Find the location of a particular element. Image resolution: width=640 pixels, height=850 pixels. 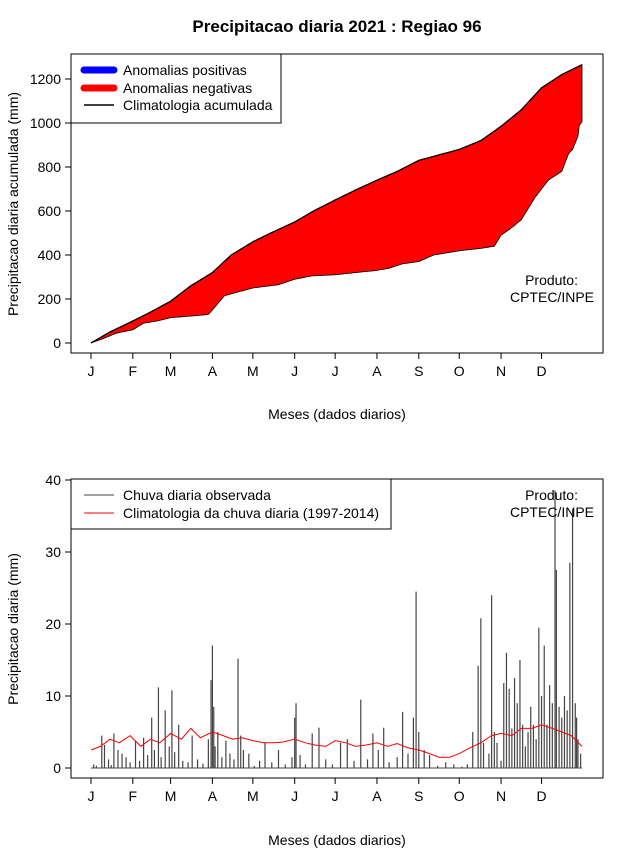

legend-label-positive: Anomalias positivas is located at coordinates (185, 70).